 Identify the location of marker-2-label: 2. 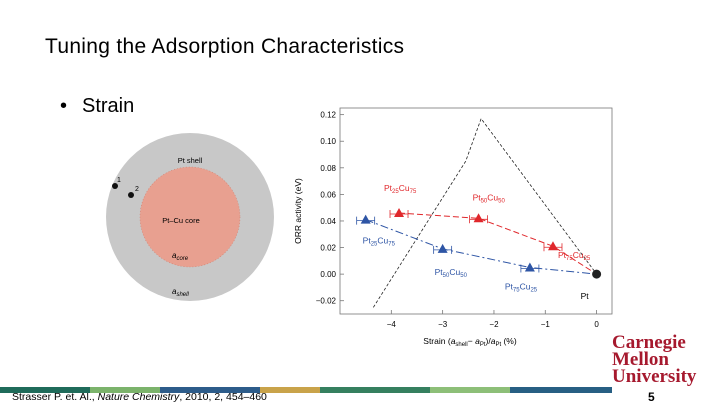
(137, 189).